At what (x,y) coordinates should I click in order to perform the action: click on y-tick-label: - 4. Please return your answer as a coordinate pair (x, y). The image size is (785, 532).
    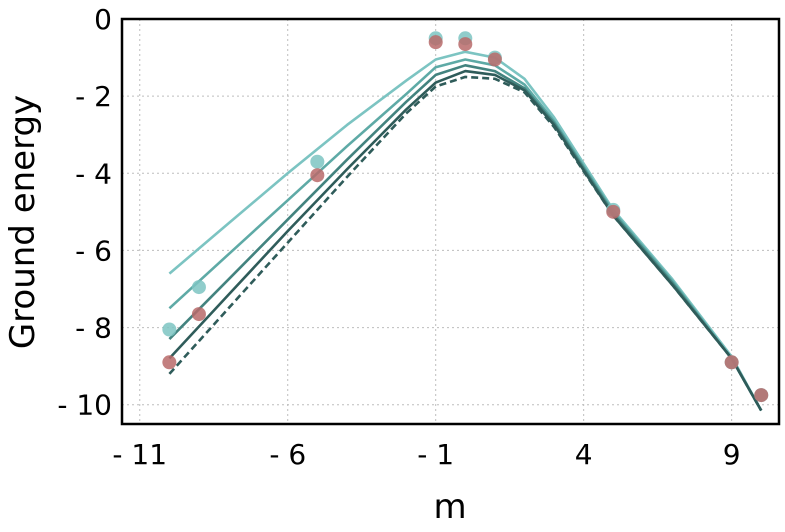
    Looking at the image, I should click on (93, 173).